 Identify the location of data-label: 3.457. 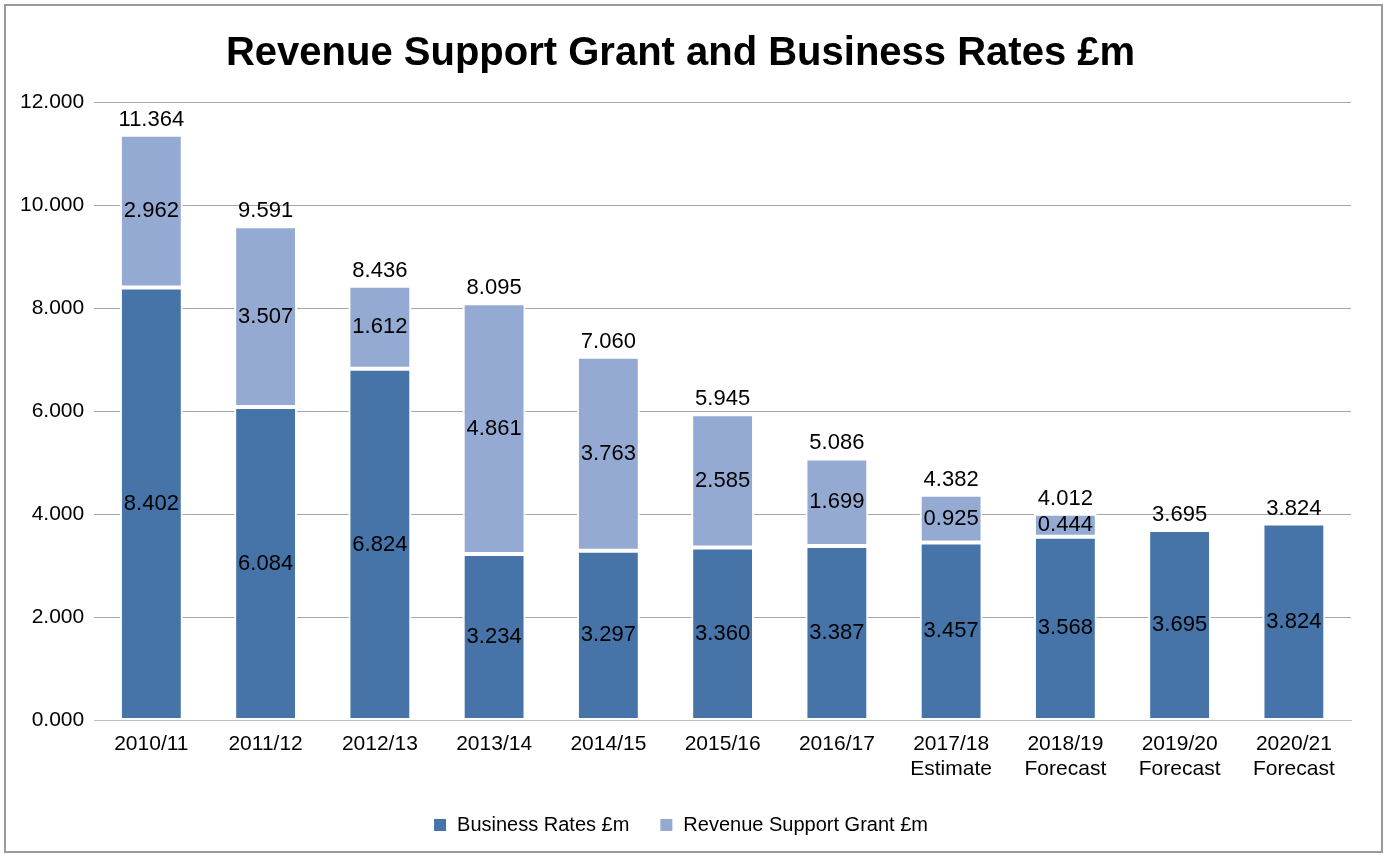
(951, 630).